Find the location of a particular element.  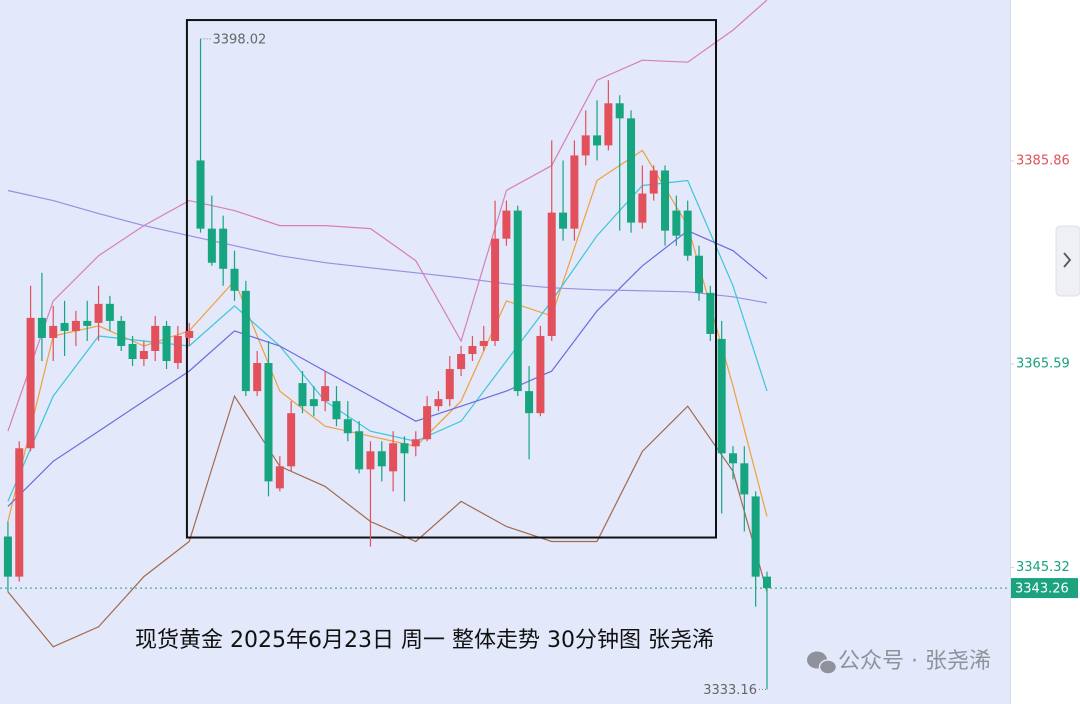

watermark-text: 公众号 · 张尧浠 is located at coordinates (914, 661).